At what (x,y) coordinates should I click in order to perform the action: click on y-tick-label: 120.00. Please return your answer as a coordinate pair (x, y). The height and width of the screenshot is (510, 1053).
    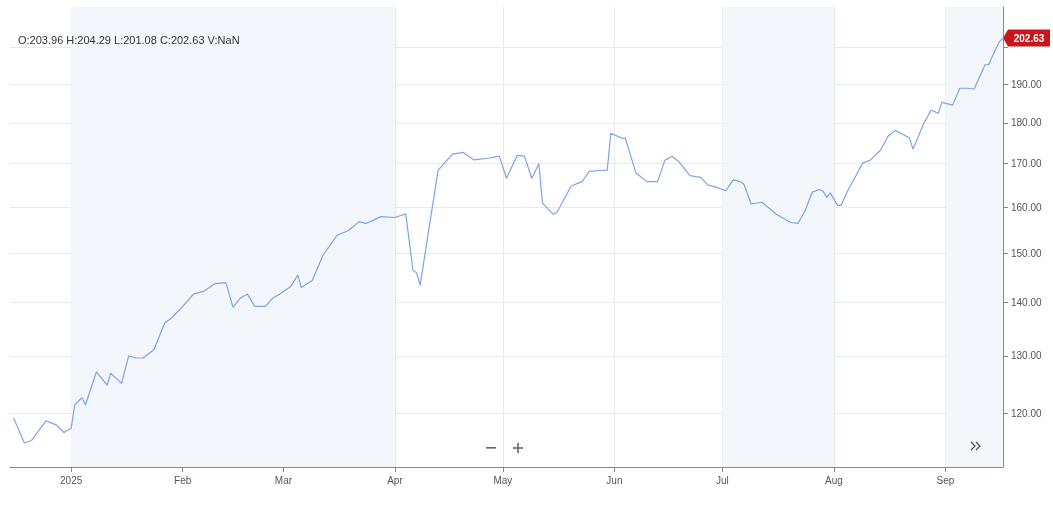
    Looking at the image, I should click on (1027, 413).